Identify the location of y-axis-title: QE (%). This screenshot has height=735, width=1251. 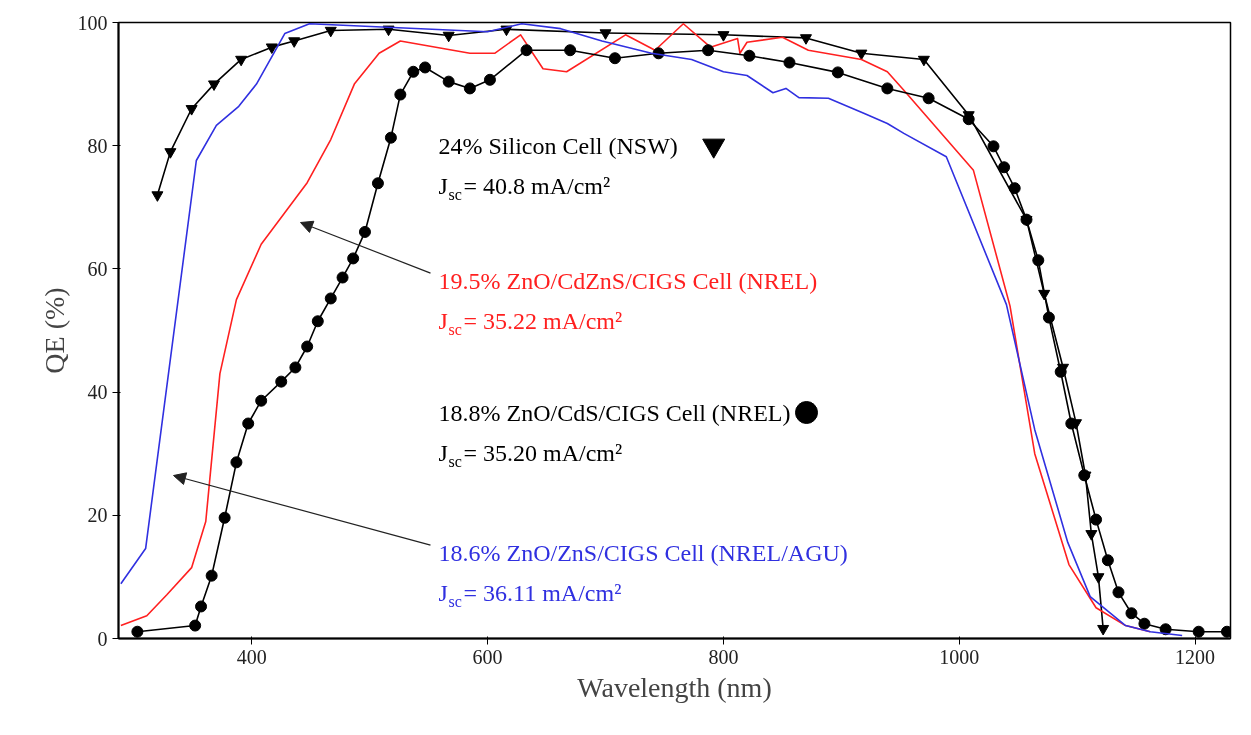
(54, 330).